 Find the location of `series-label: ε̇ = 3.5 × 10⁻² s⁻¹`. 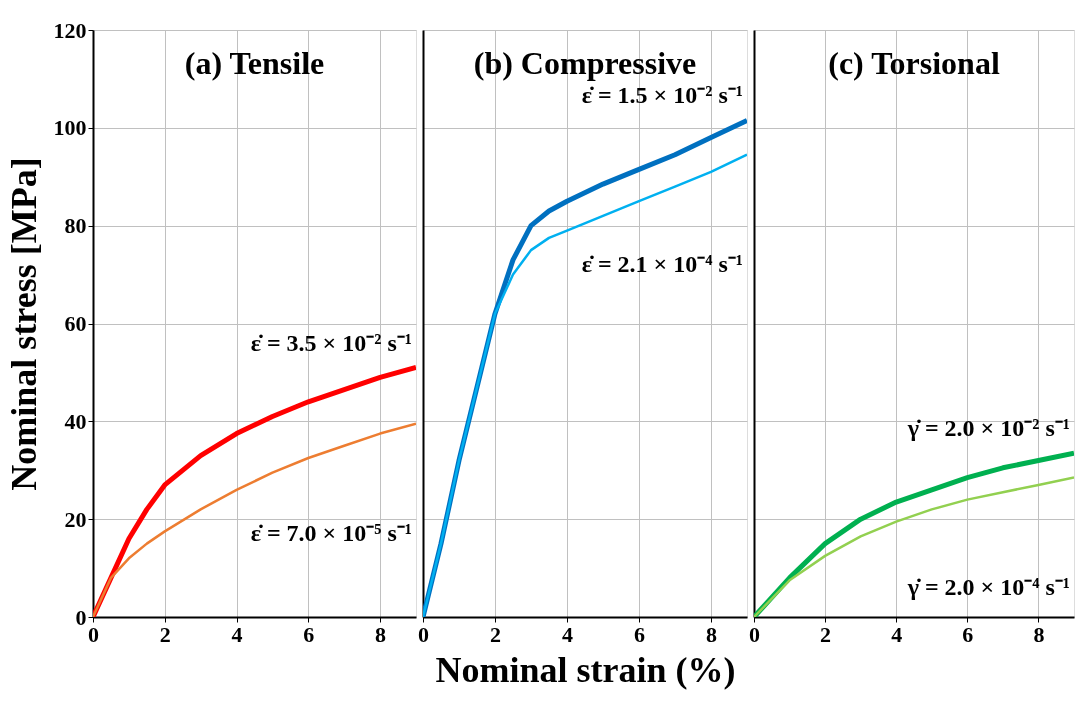

series-label: ε̇ = 3.5 × 10⁻² s⁻¹ is located at coordinates (331, 342).